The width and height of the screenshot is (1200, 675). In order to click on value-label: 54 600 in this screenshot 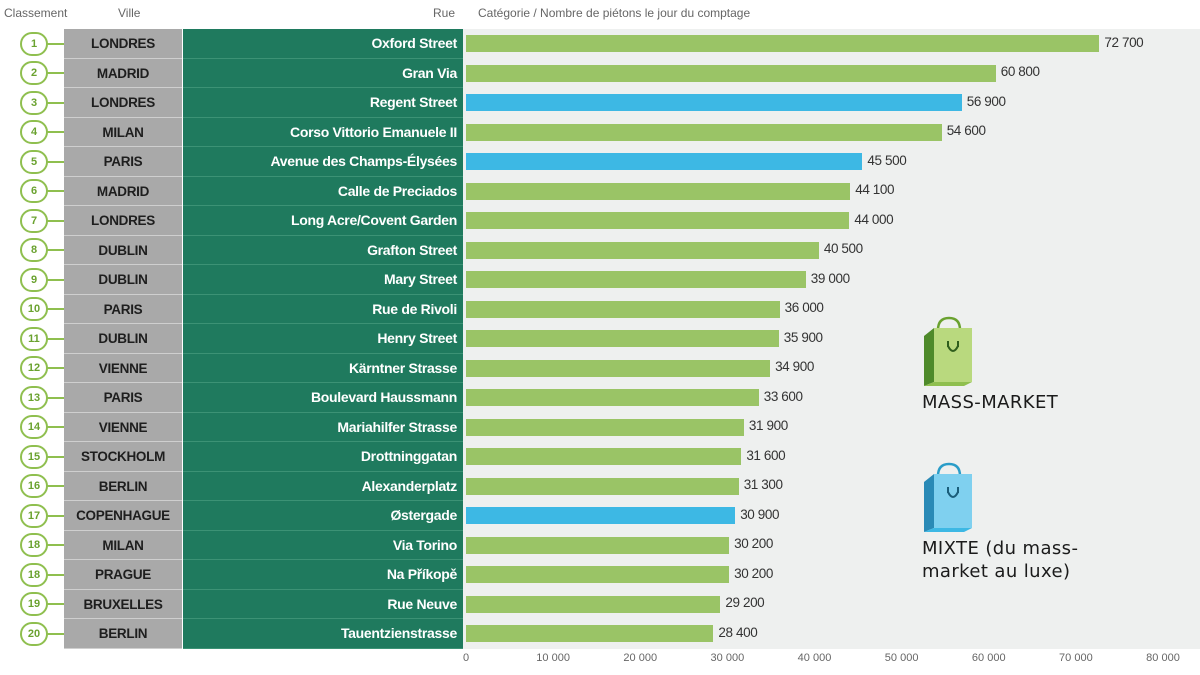, I will do `click(966, 131)`.